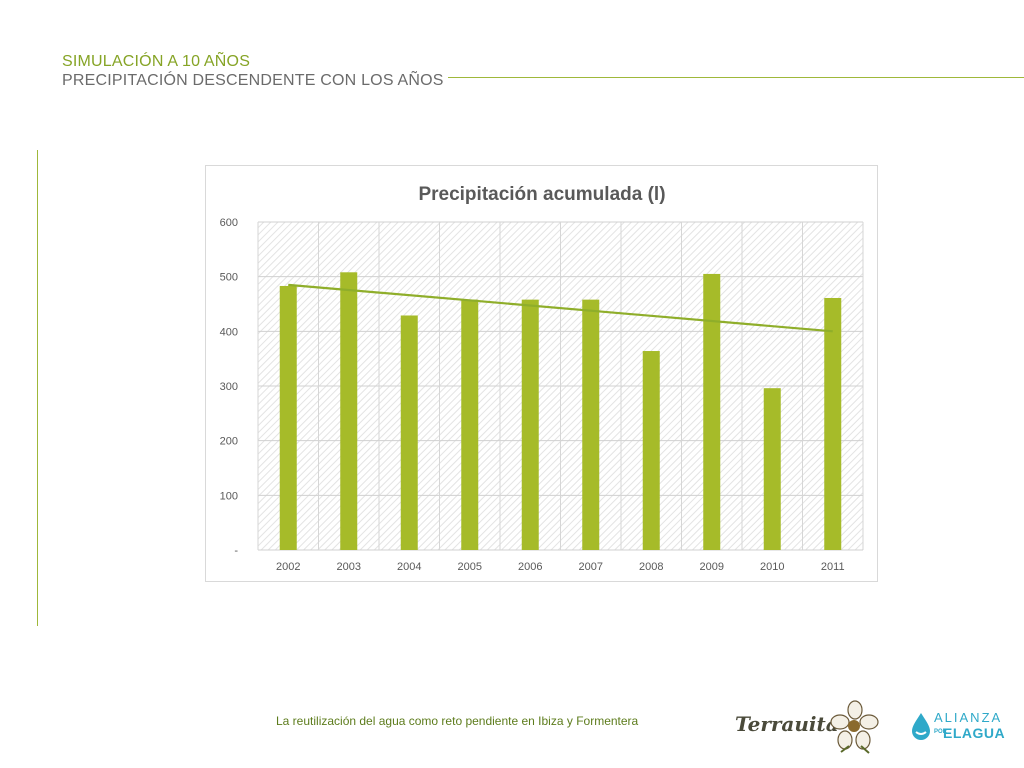  I want to click on x-tick-label: 2005, so click(470, 567).